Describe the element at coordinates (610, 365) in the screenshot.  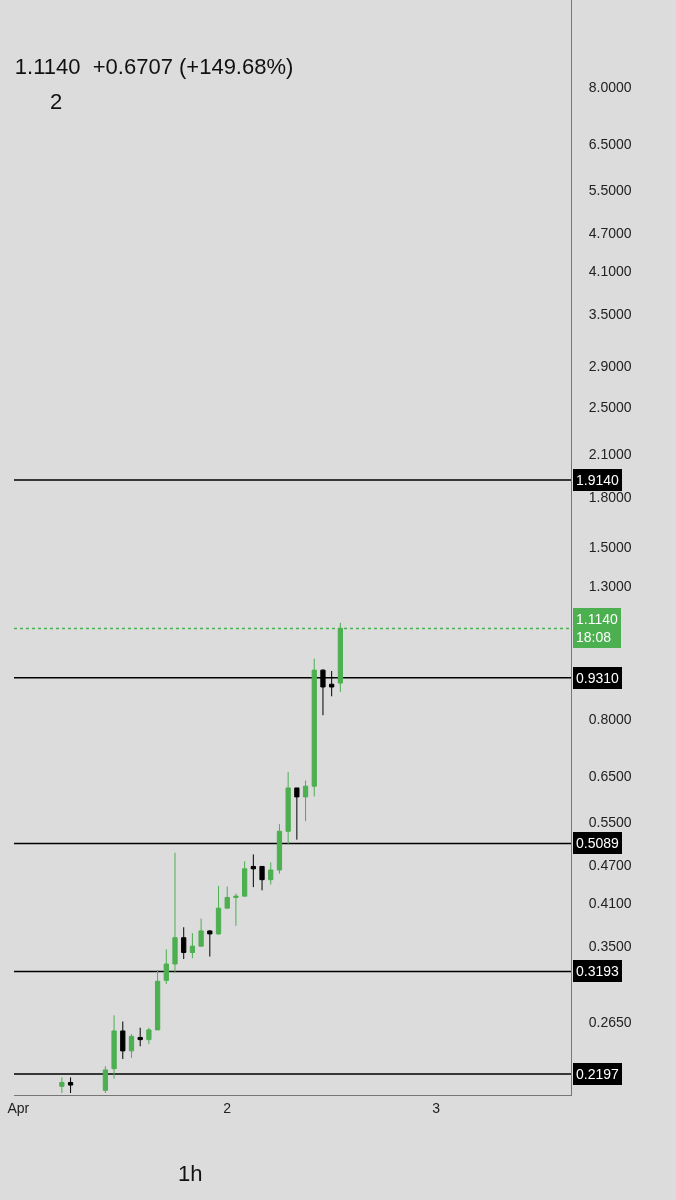
I see `y-tick-label: 2.9000` at that location.